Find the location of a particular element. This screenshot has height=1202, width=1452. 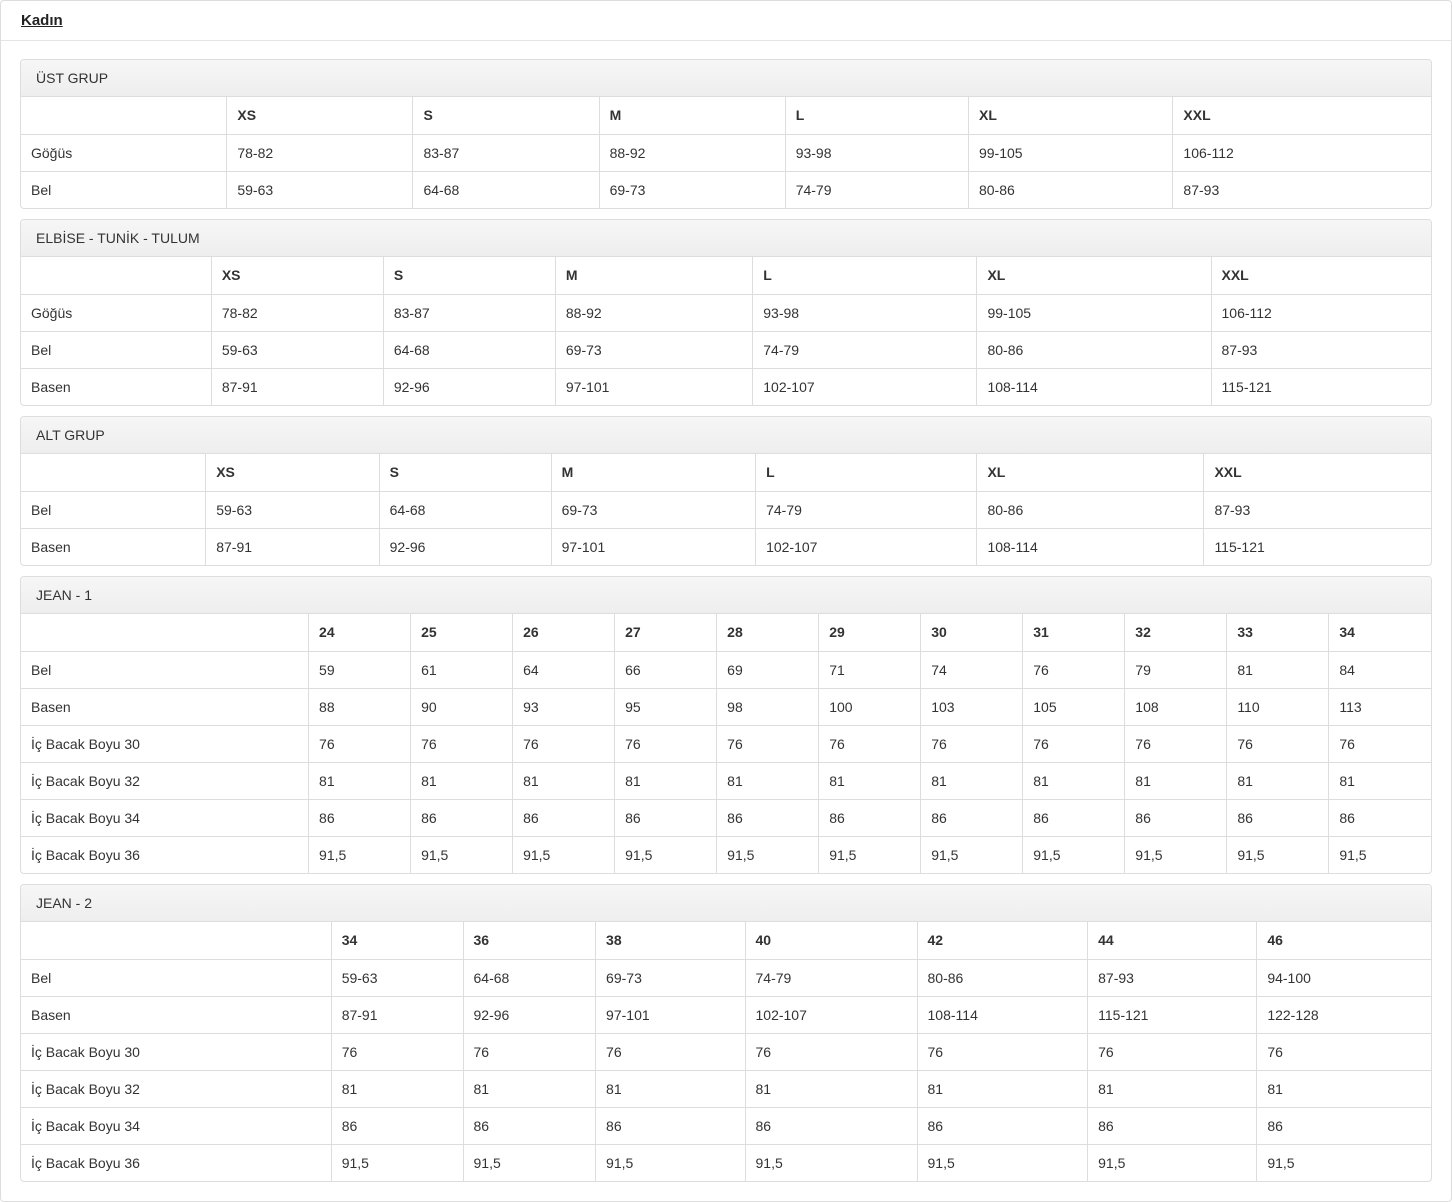

column-header-cell: L is located at coordinates (866, 473).